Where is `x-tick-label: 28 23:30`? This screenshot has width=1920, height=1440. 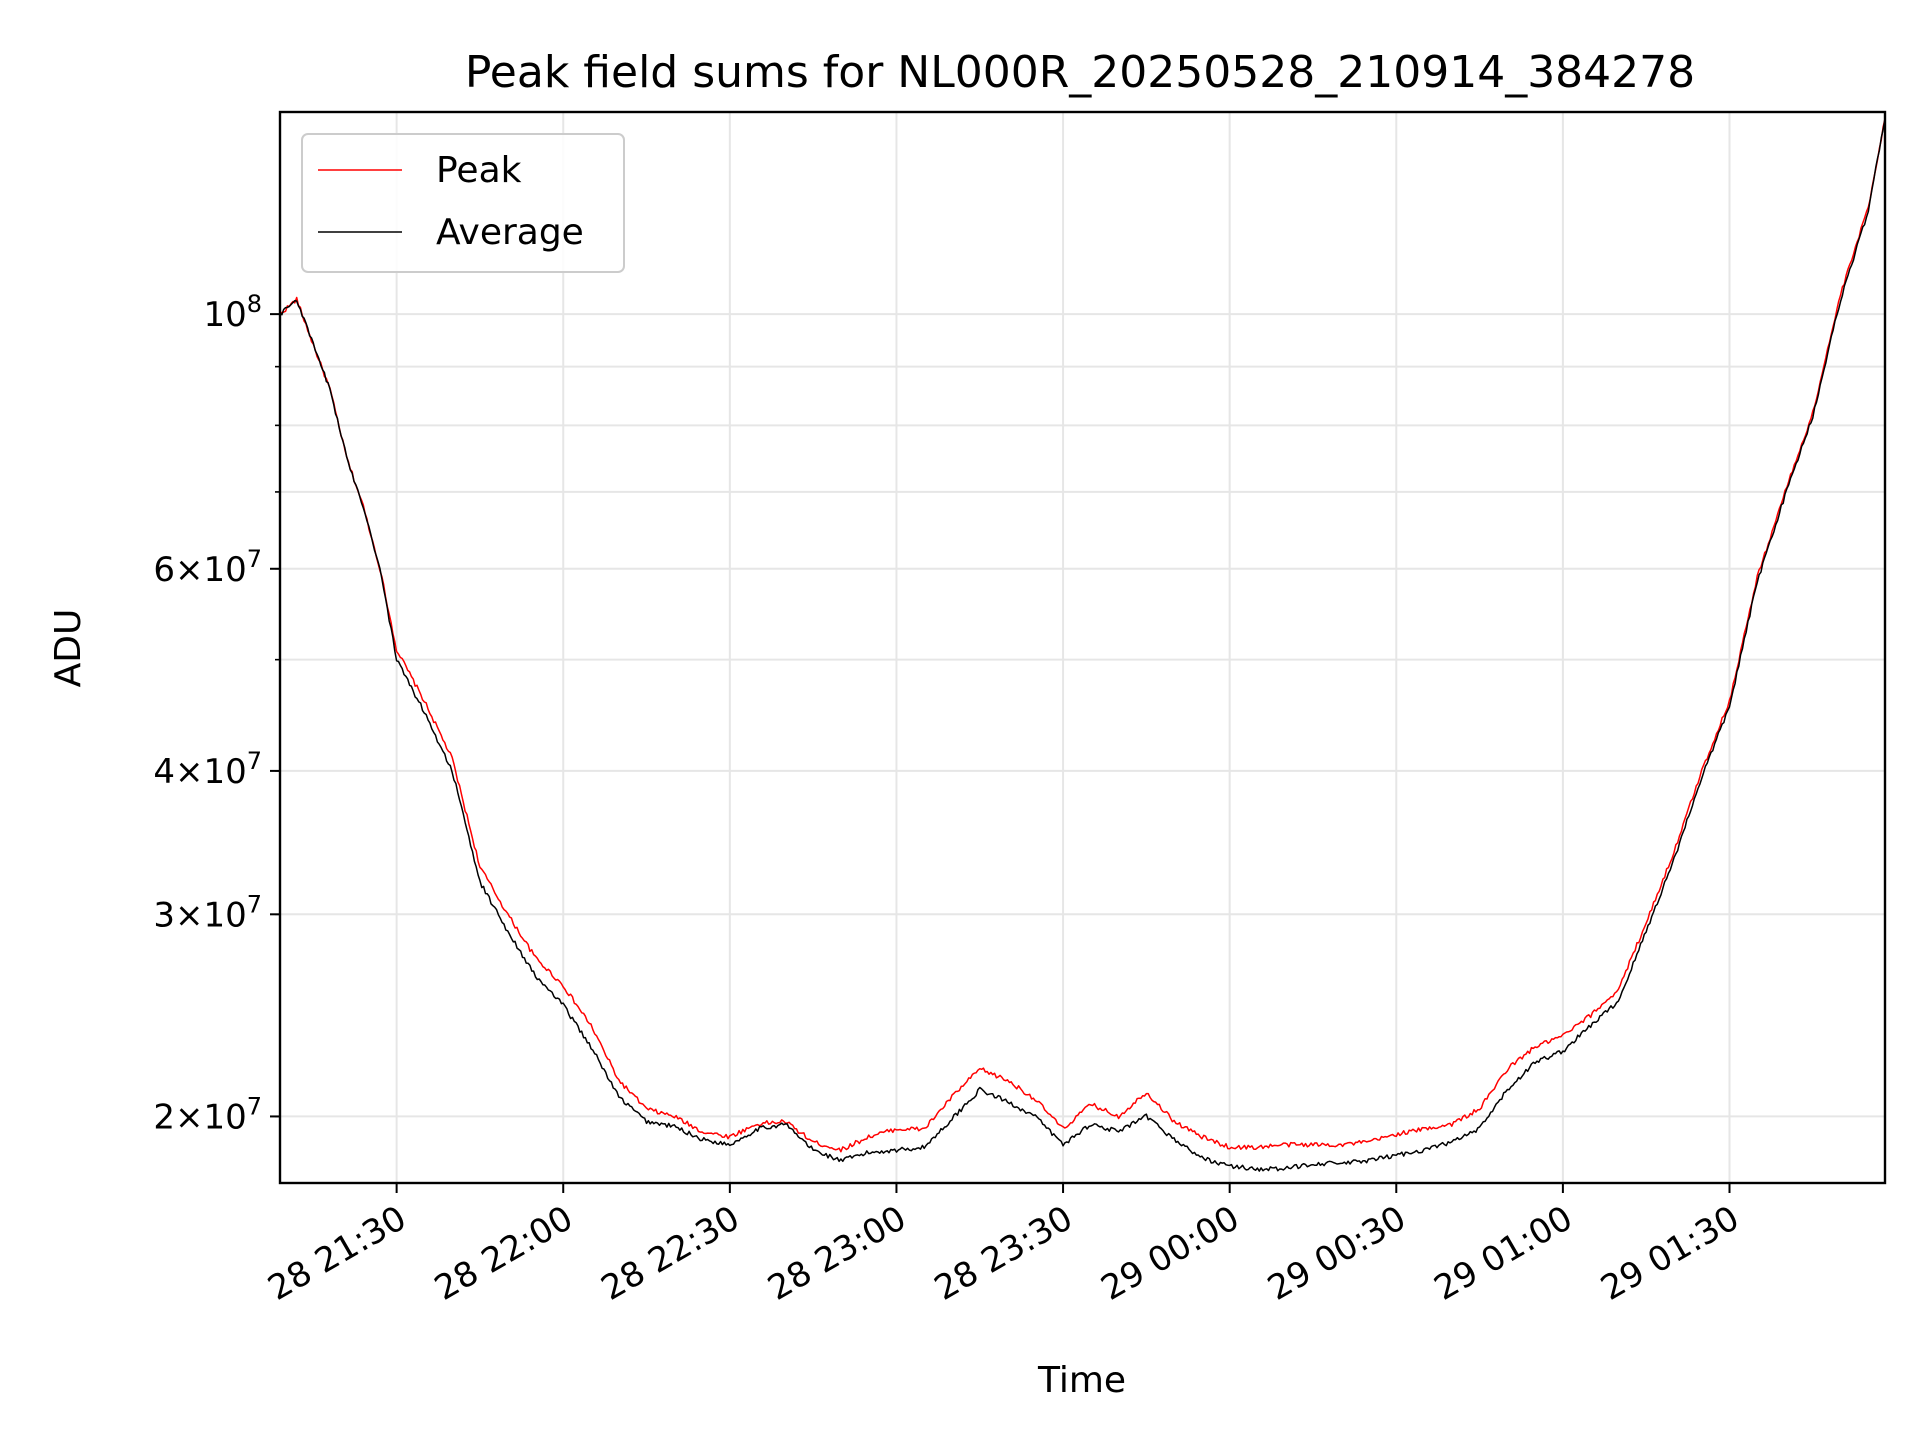
x-tick-label: 28 23:30 is located at coordinates (1004, 1253).